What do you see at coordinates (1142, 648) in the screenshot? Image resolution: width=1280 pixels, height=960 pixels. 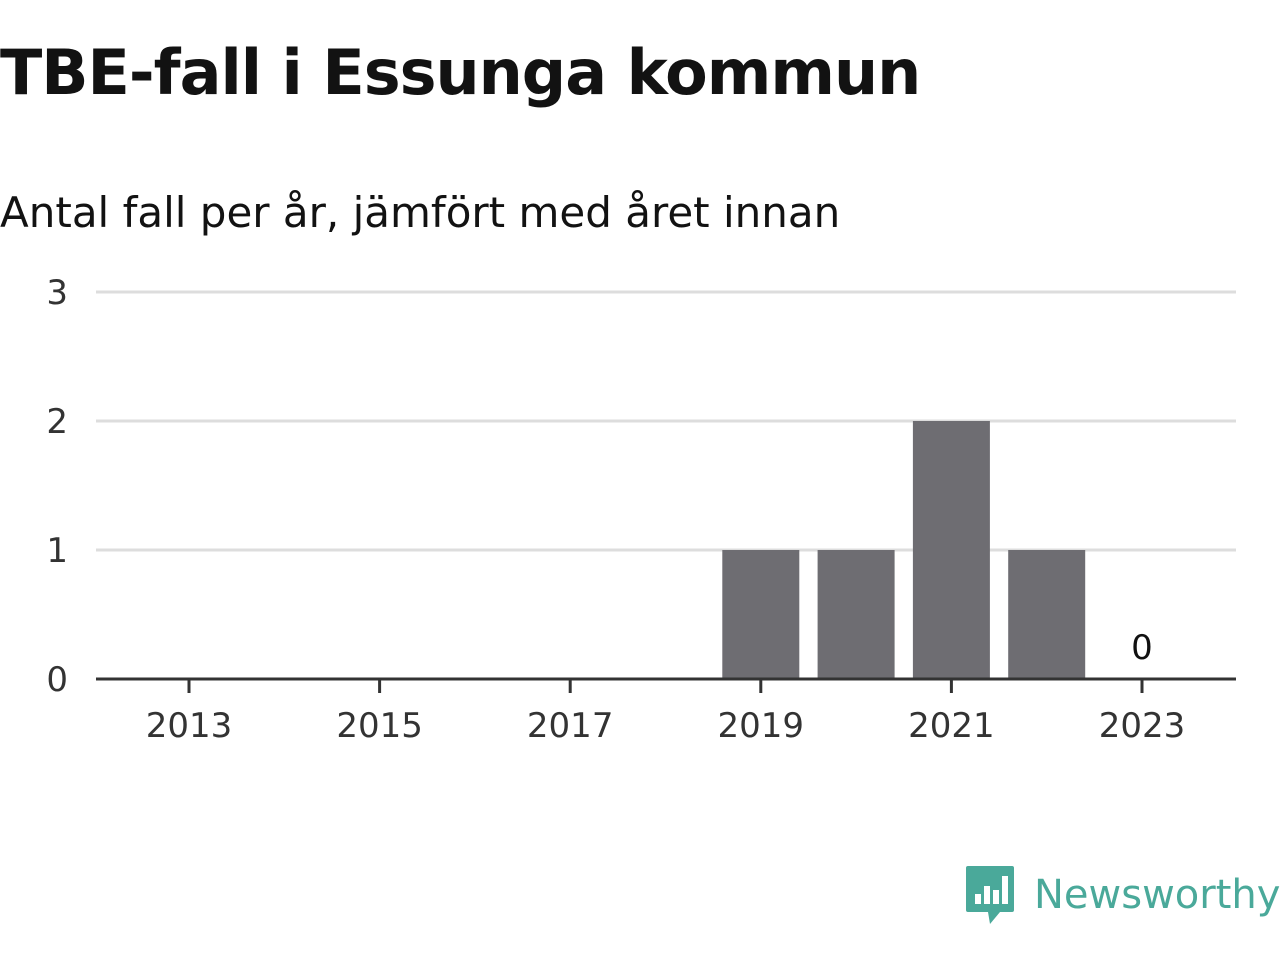 I see `data-label: 0` at bounding box center [1142, 648].